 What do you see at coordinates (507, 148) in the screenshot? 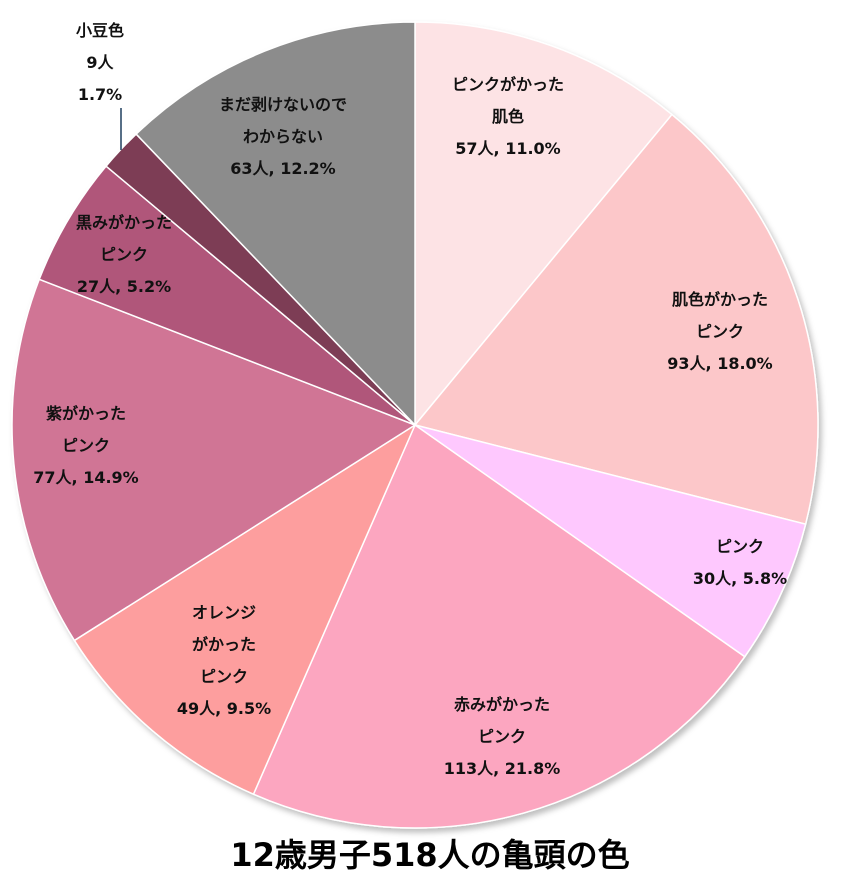
I see `slice-label-line: 57人, 11.0%` at bounding box center [507, 148].